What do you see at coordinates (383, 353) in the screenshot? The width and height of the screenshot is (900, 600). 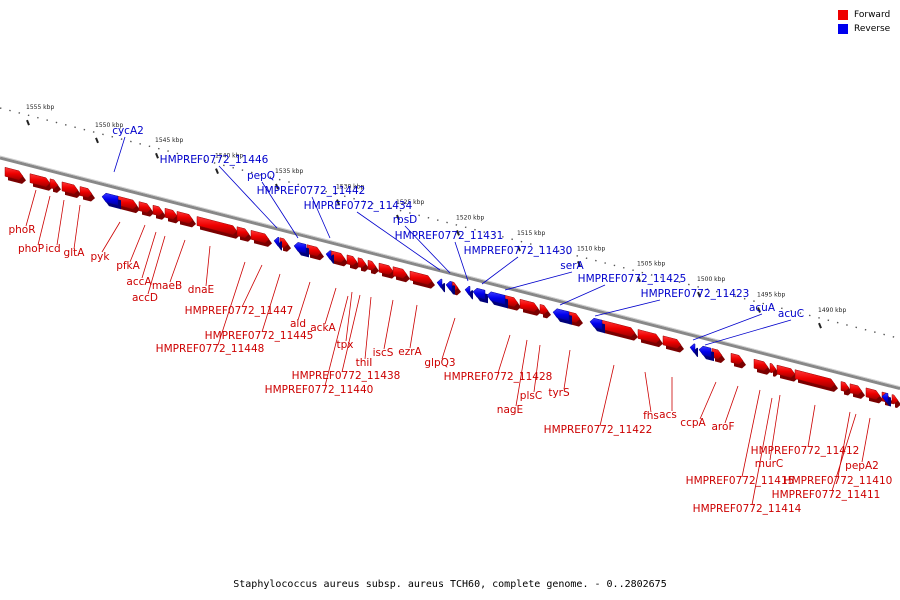 I see `forward-gene-label: iscS` at bounding box center [383, 353].